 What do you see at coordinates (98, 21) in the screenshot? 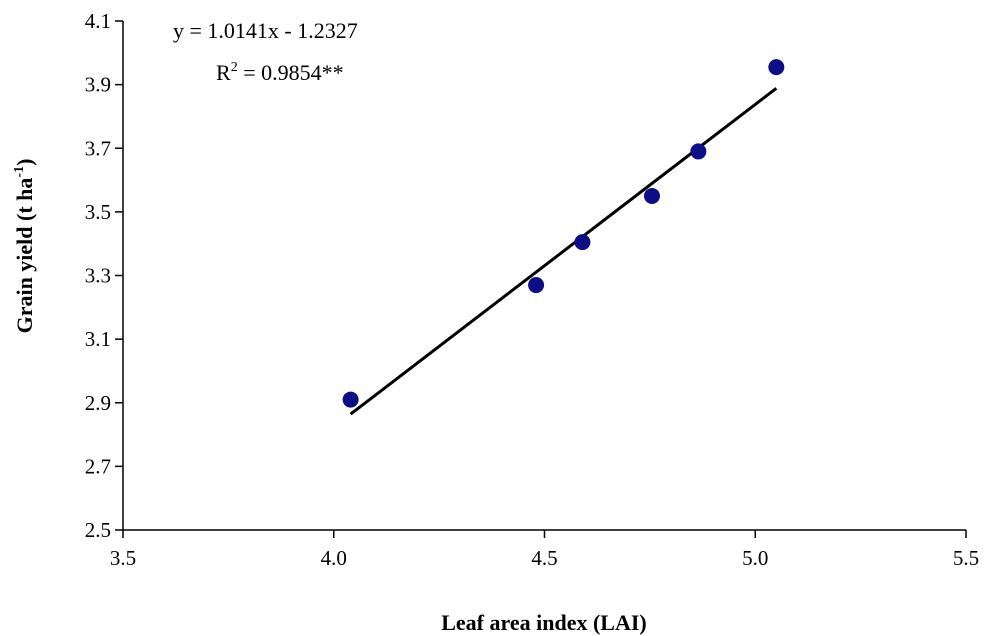
I see `y-tick-label: 4.1` at bounding box center [98, 21].